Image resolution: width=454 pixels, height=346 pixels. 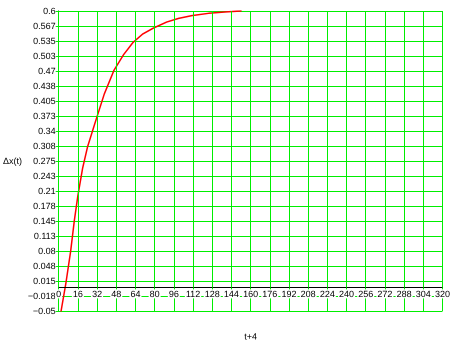 What do you see at coordinates (250, 337) in the screenshot?
I see `x-axis-title: t+4` at bounding box center [250, 337].